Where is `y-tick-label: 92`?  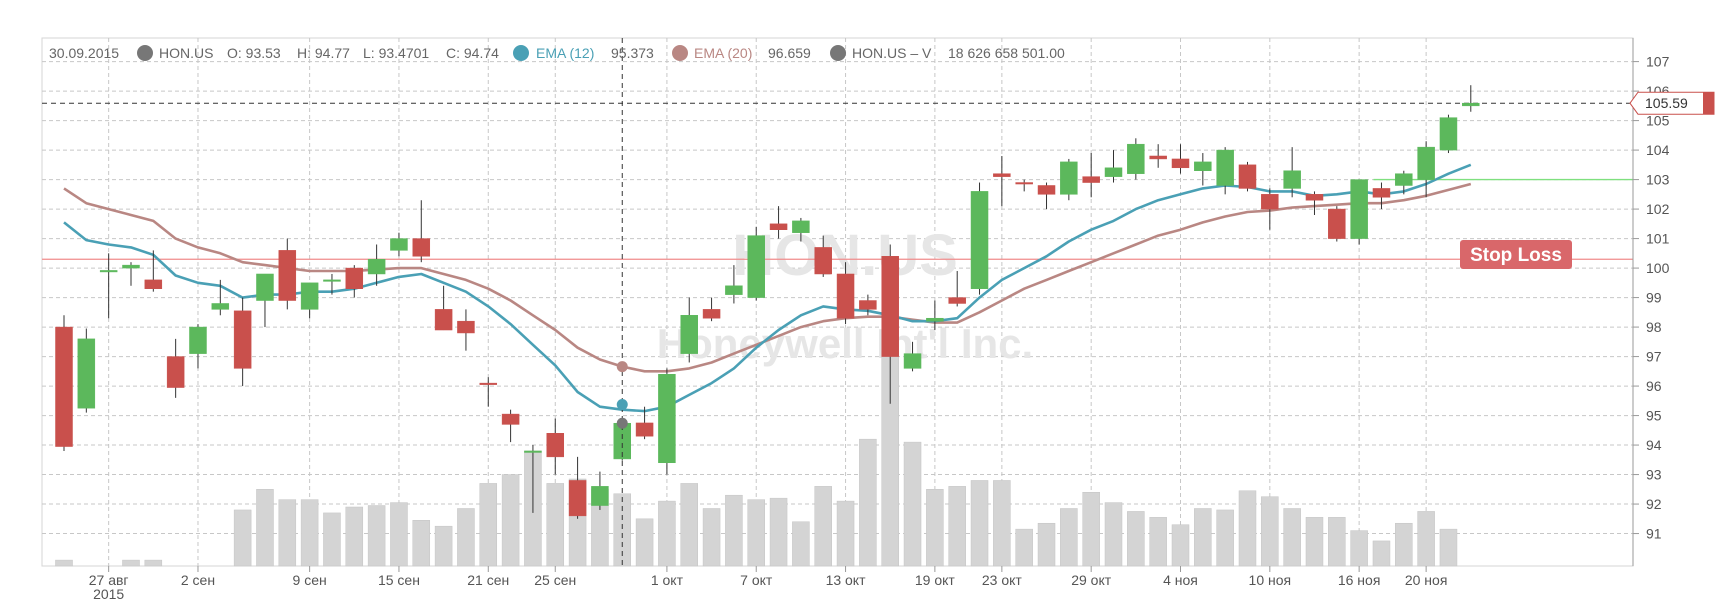
y-tick-label: 92 is located at coordinates (1654, 504).